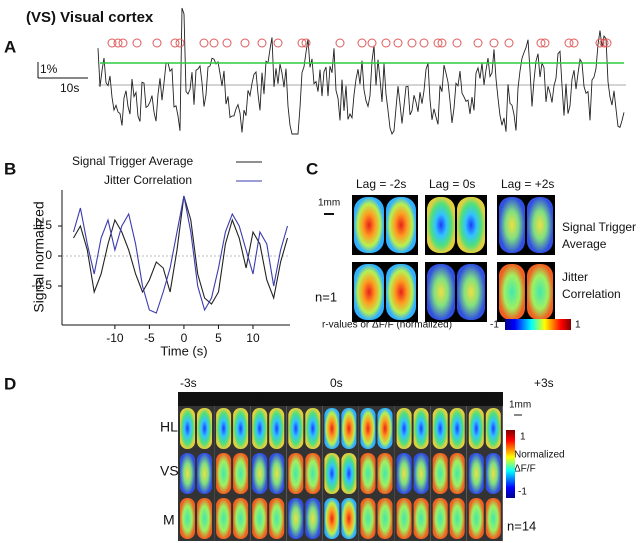  Describe the element at coordinates (133, 161) in the screenshot. I see `legend-label: Signal Trigger Average` at that location.